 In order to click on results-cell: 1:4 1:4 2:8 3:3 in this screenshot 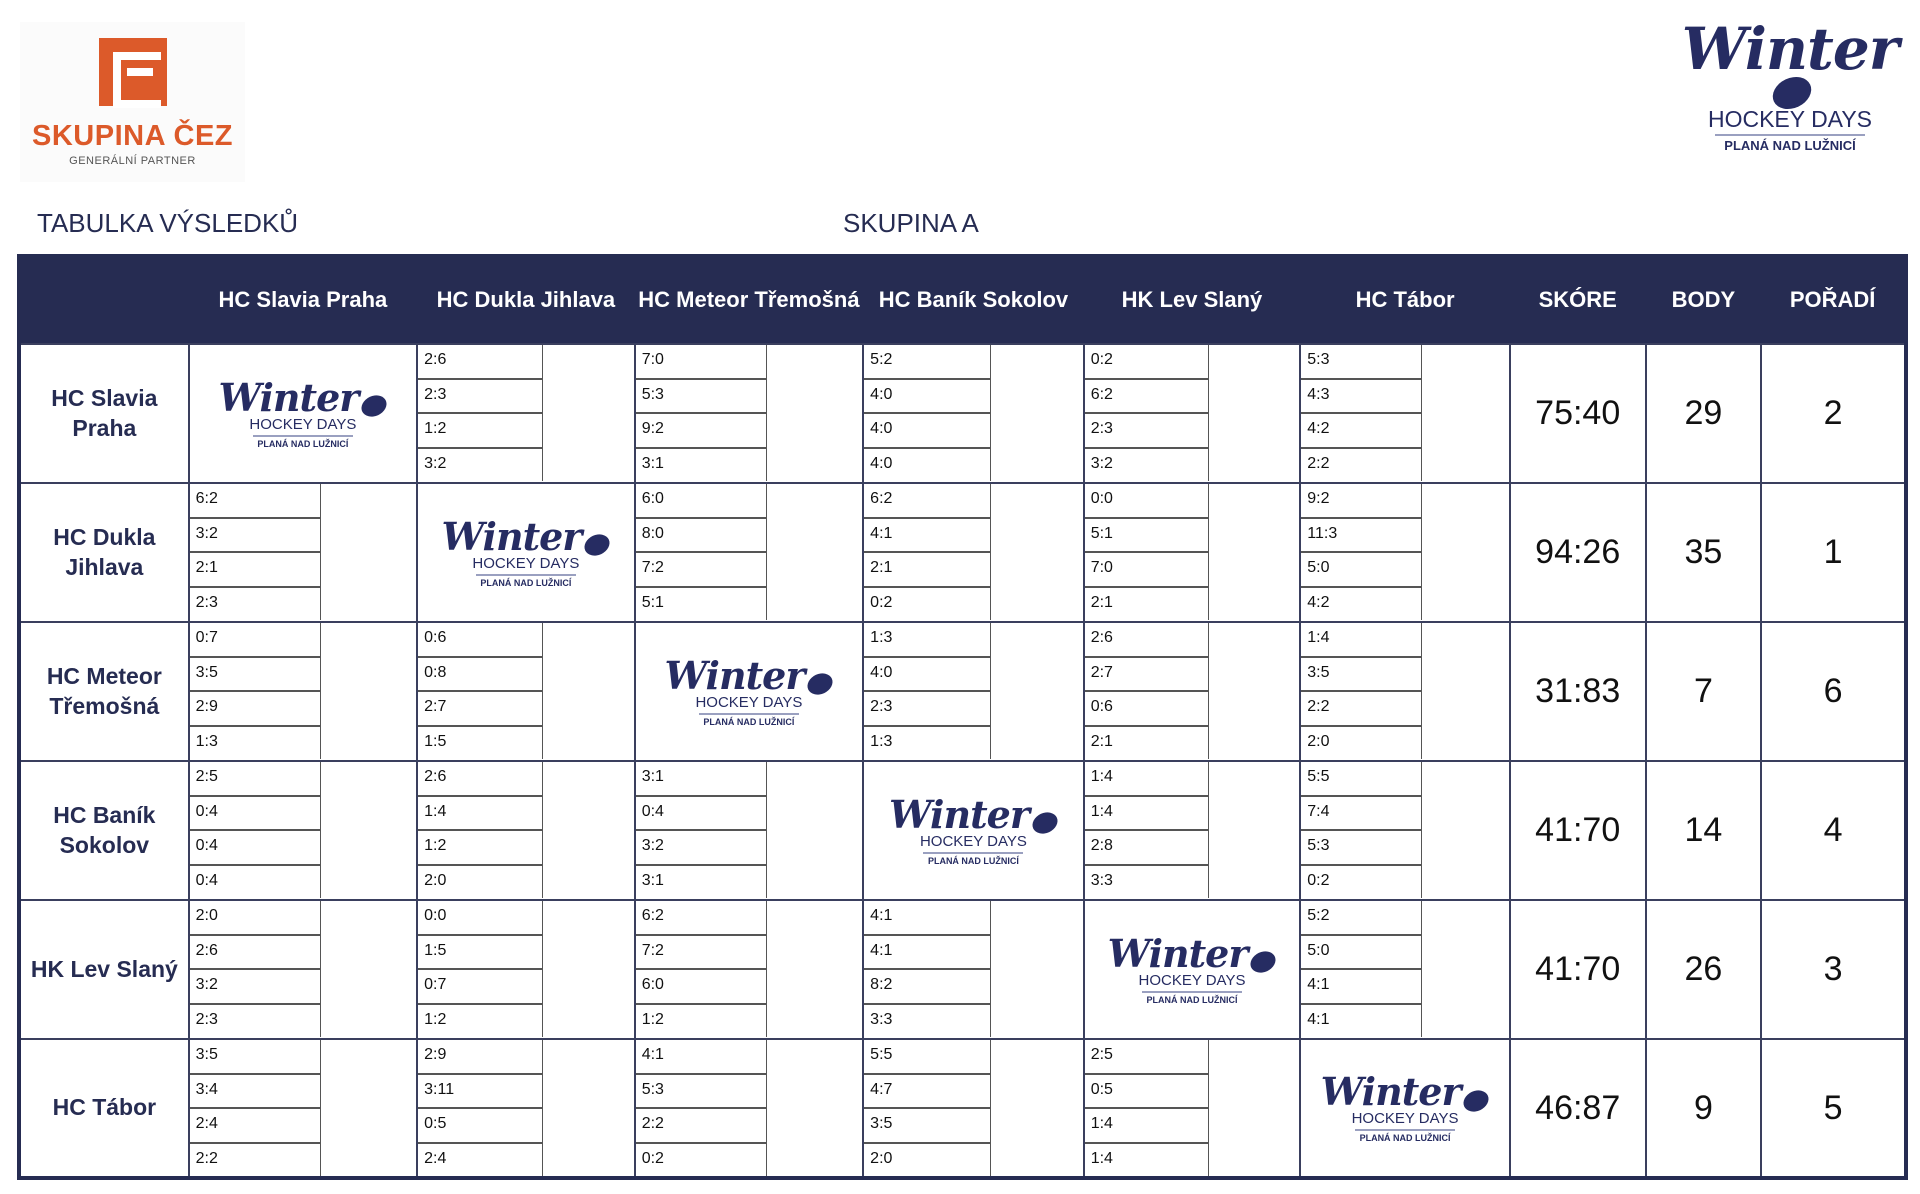, I will do `click(1192, 830)`.